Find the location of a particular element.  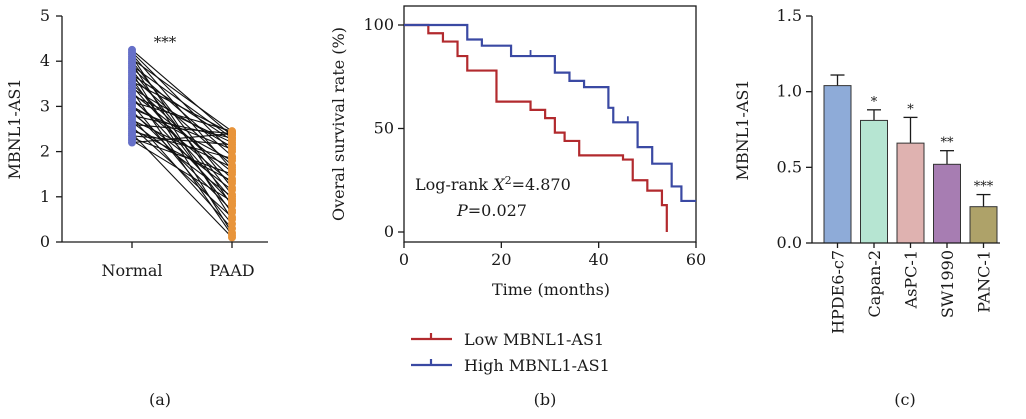

panel-b-legend: Low MBNL1-AS1 High MBNL1-AS1 is located at coordinates (510, 352).